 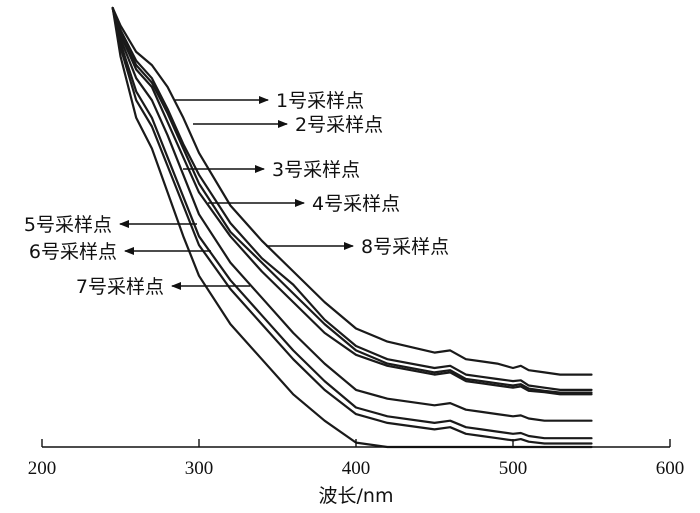 What do you see at coordinates (42, 468) in the screenshot?
I see `x-tick-label: 200` at bounding box center [42, 468].